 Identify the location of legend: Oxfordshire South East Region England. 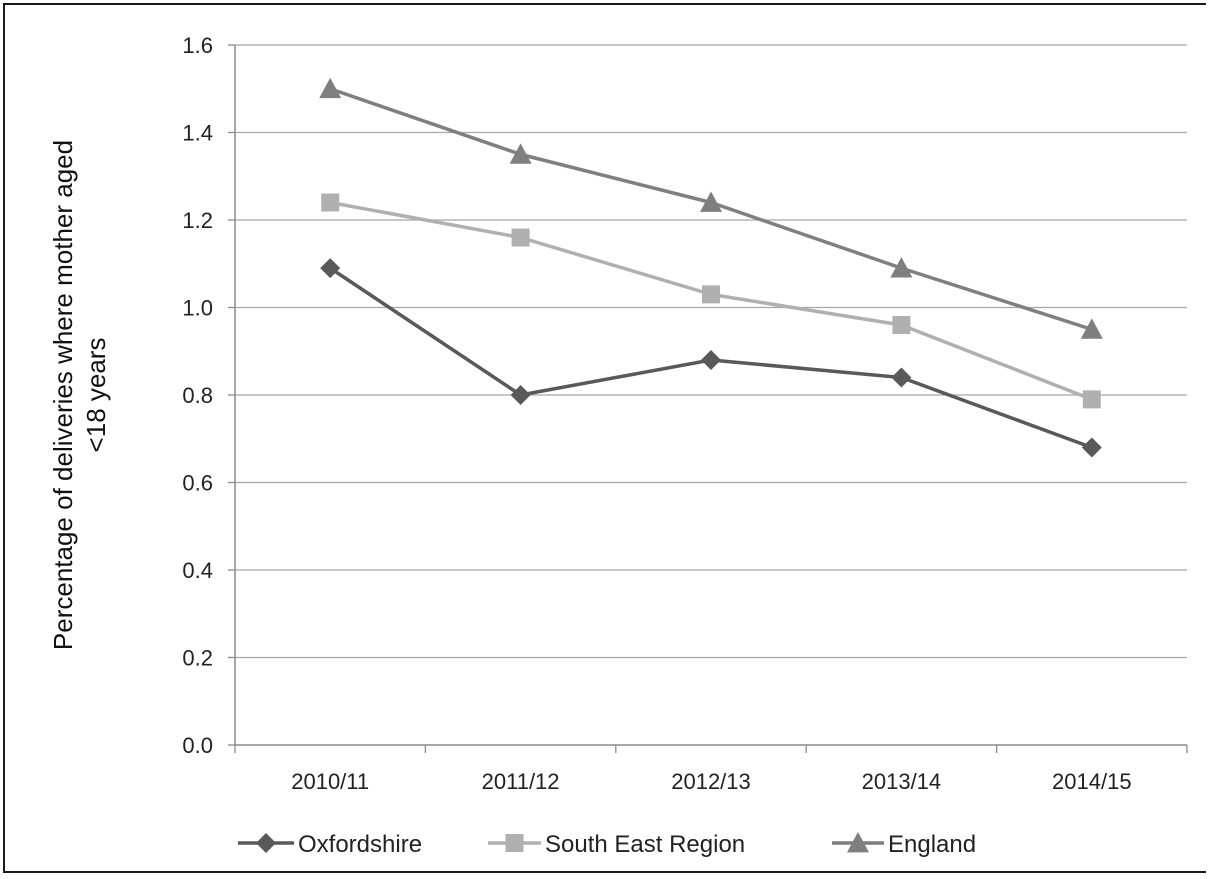
(607, 844).